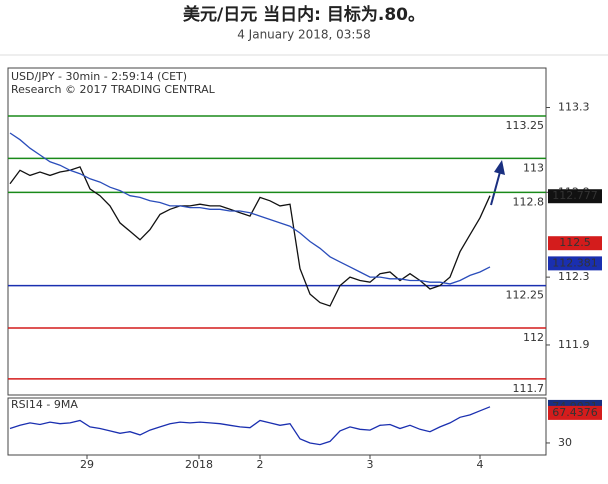  I want to click on x-tick-label: 3, so click(370, 464).